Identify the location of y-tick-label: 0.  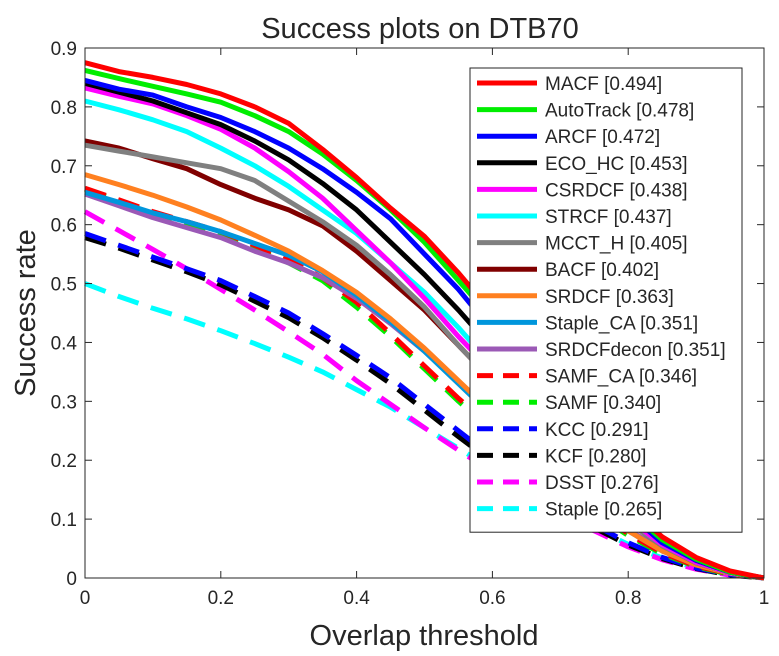
(71, 579).